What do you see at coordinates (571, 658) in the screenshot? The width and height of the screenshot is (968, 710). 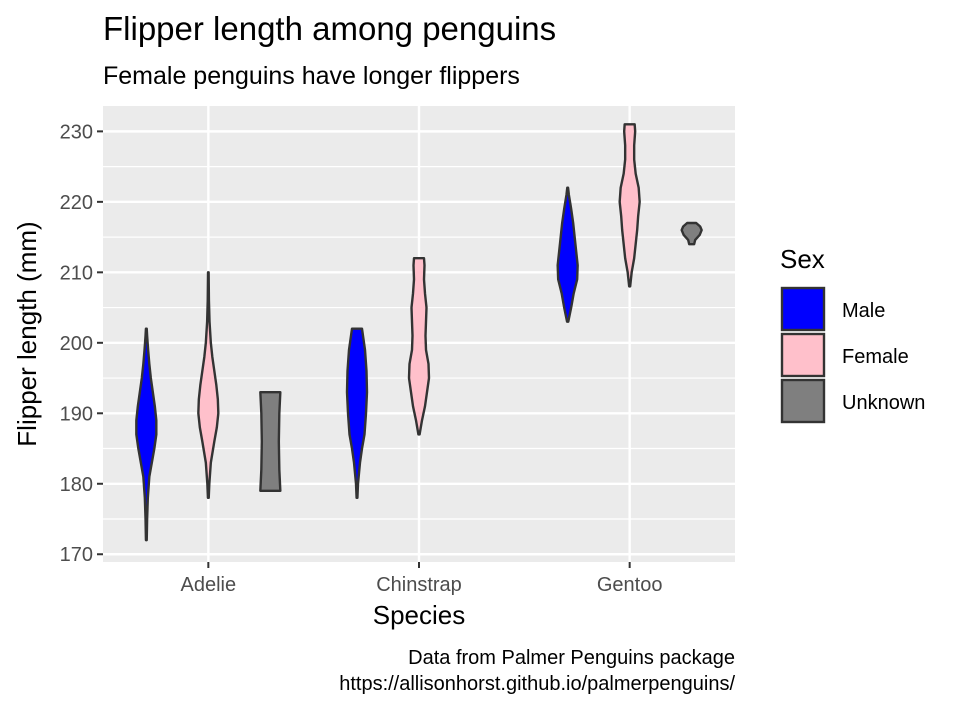 I see `caption-line-1: Data from Palmer Penguins package` at bounding box center [571, 658].